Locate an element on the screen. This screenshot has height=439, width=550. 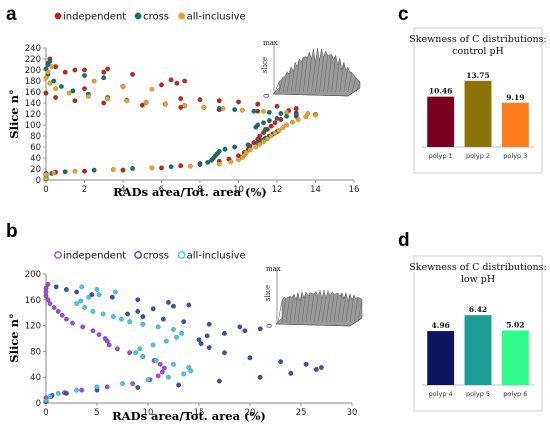
y-tick-label: 200 is located at coordinates (33, 71).